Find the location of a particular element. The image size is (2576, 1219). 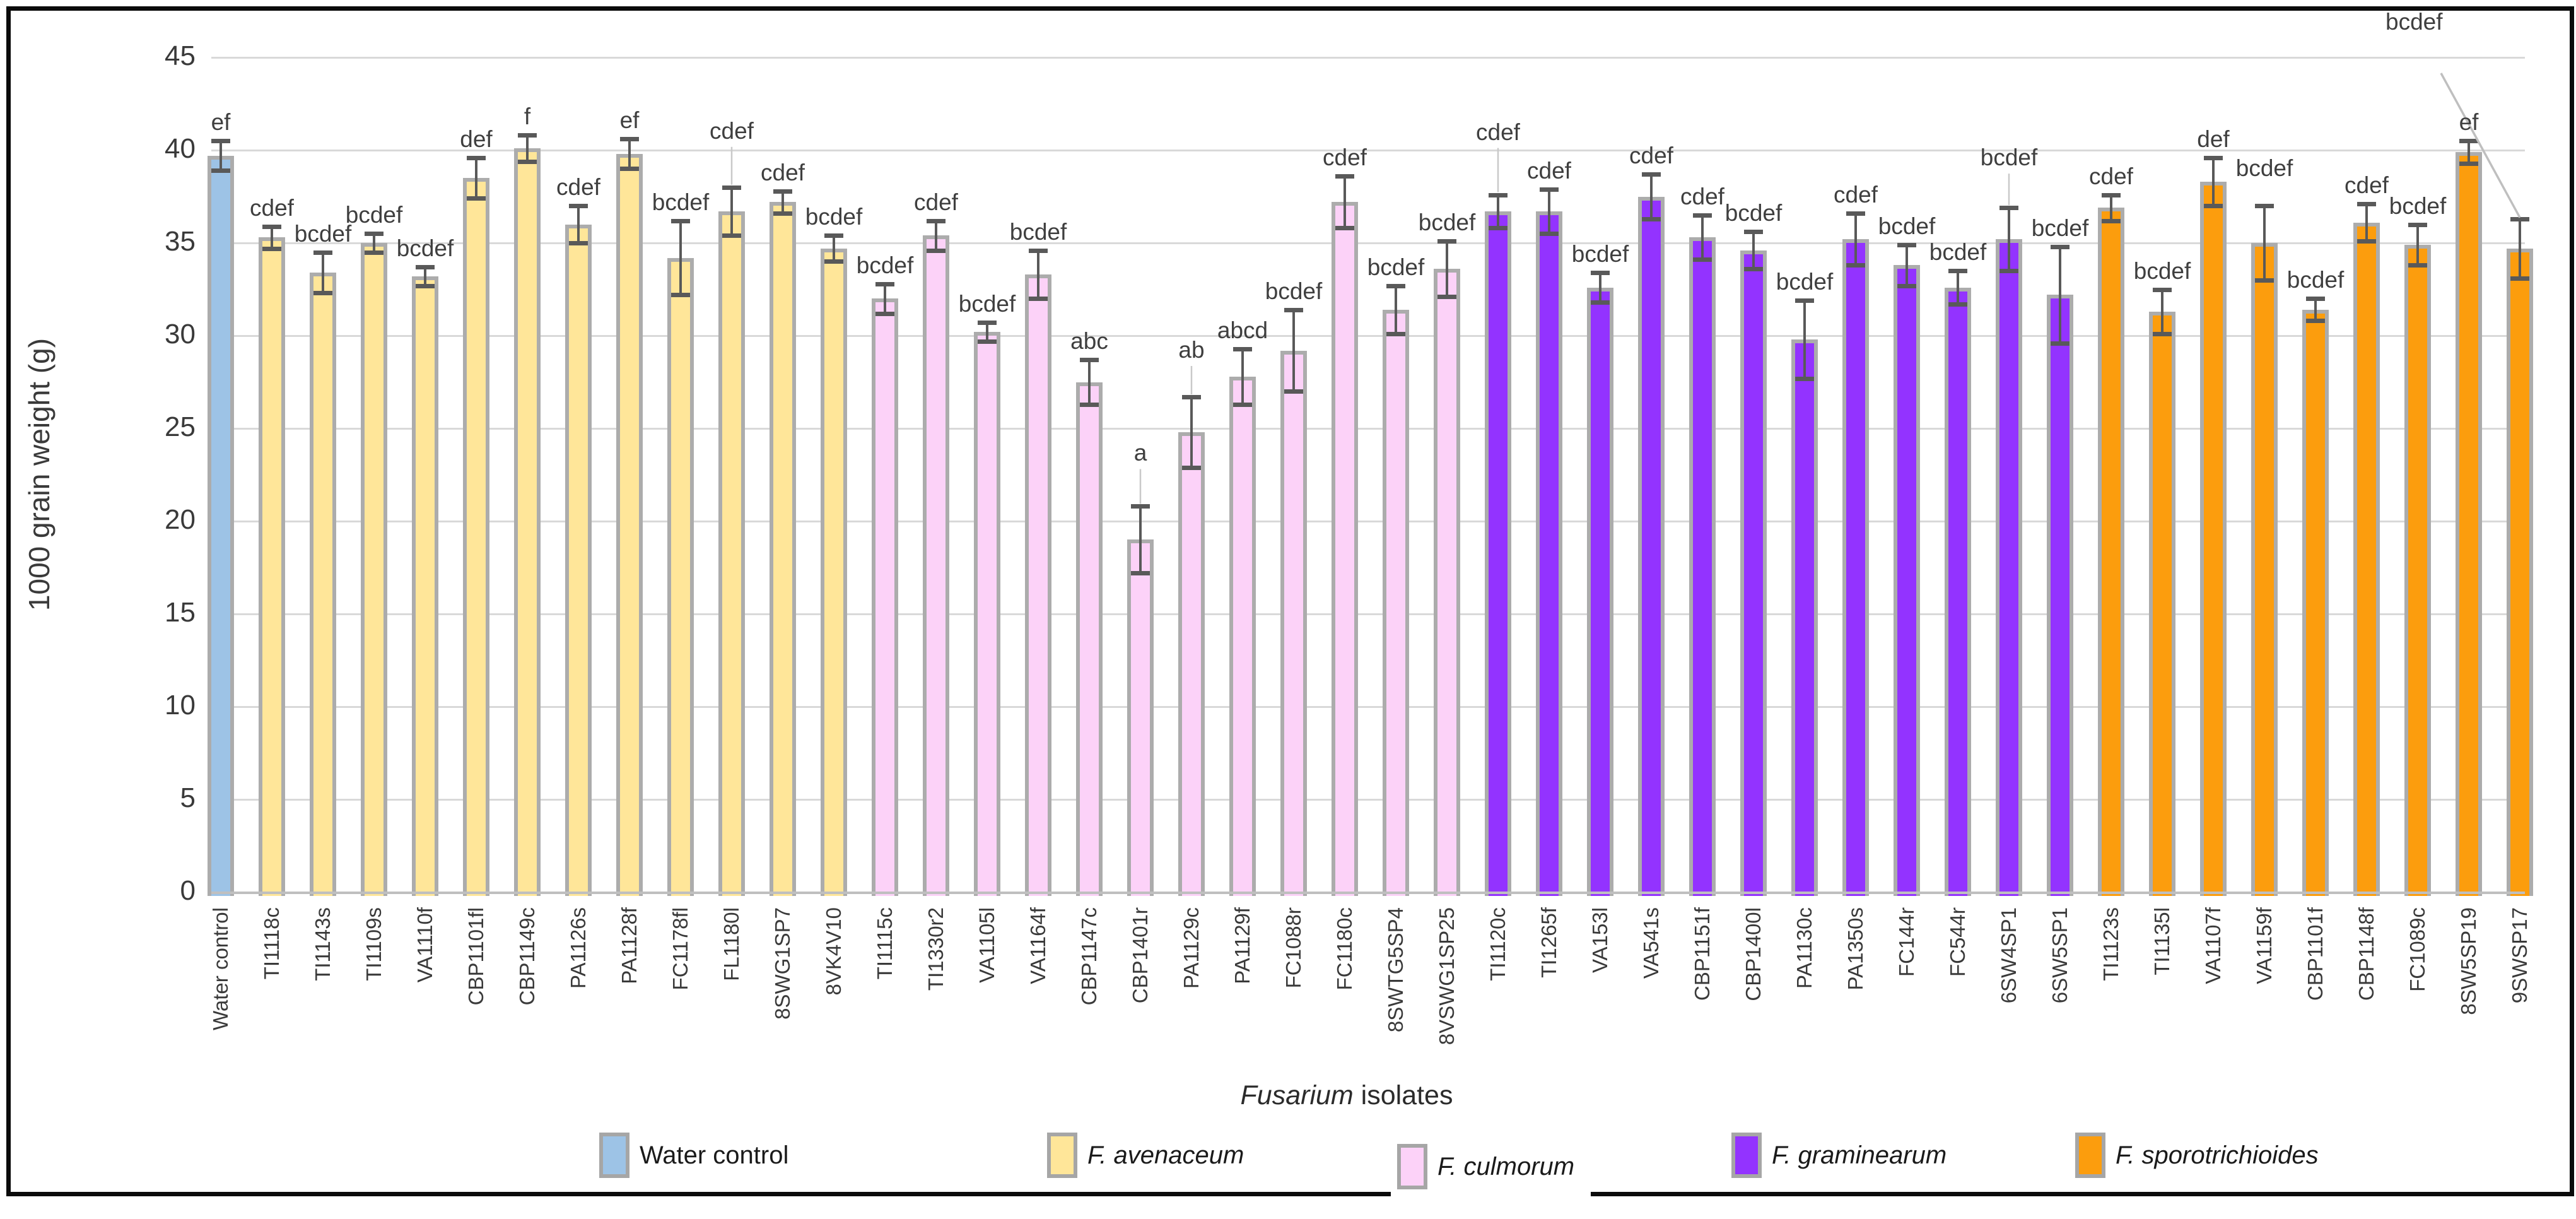

bar-FC1088r is located at coordinates (1293, 623).